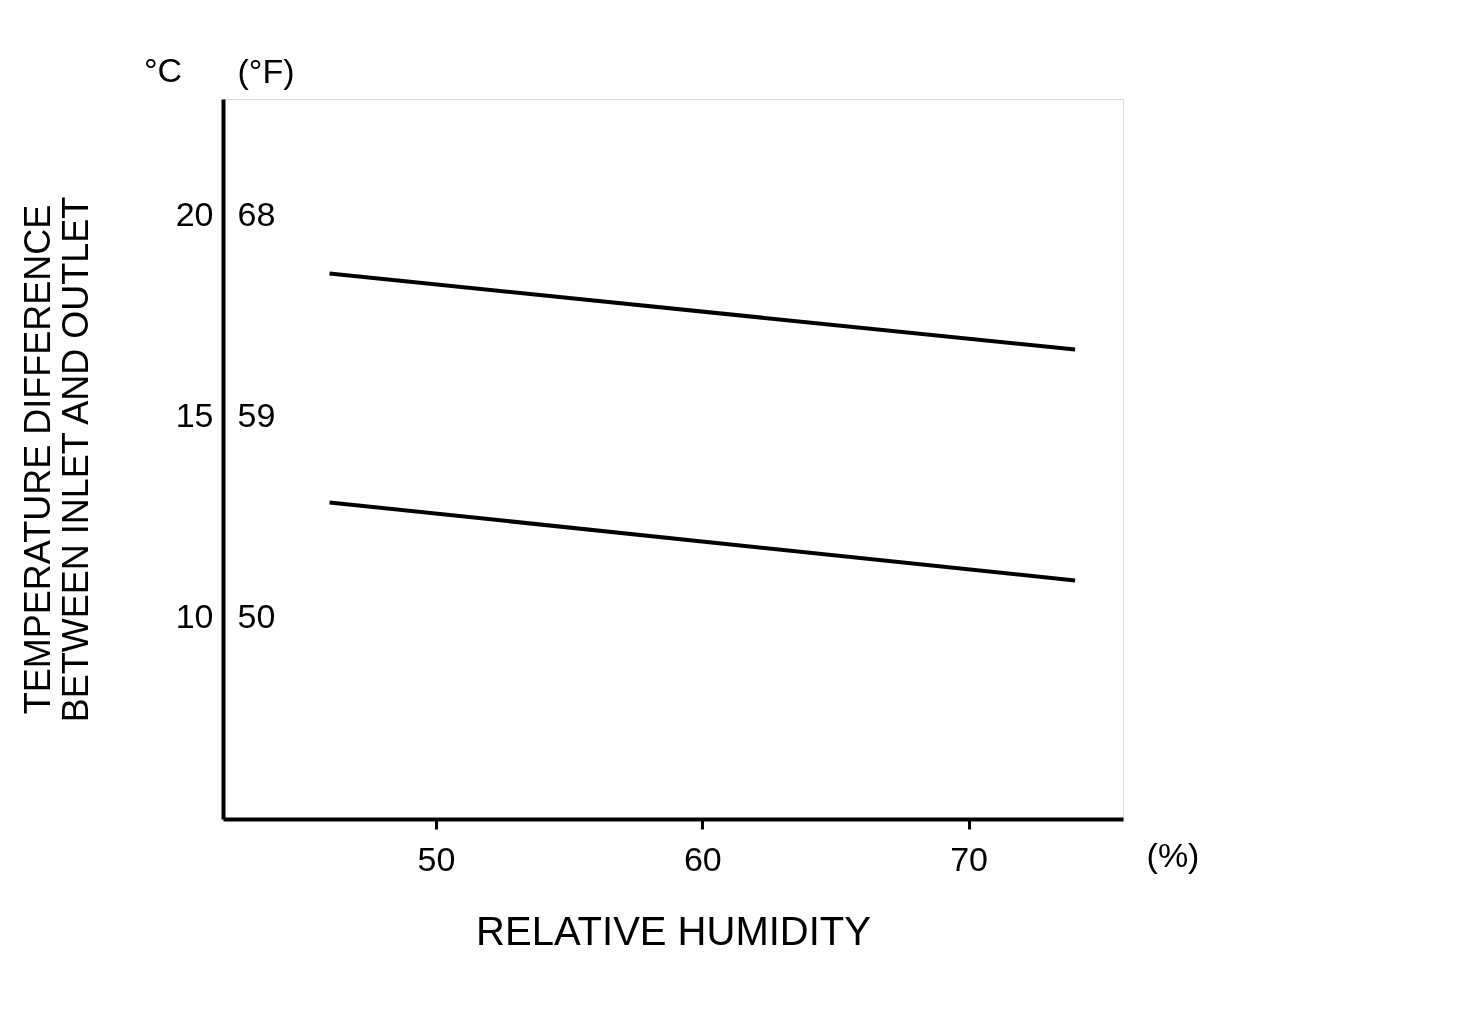 This screenshot has width=1478, height=1019. Describe the element at coordinates (194, 415) in the screenshot. I see `y-tick-label: 15` at that location.